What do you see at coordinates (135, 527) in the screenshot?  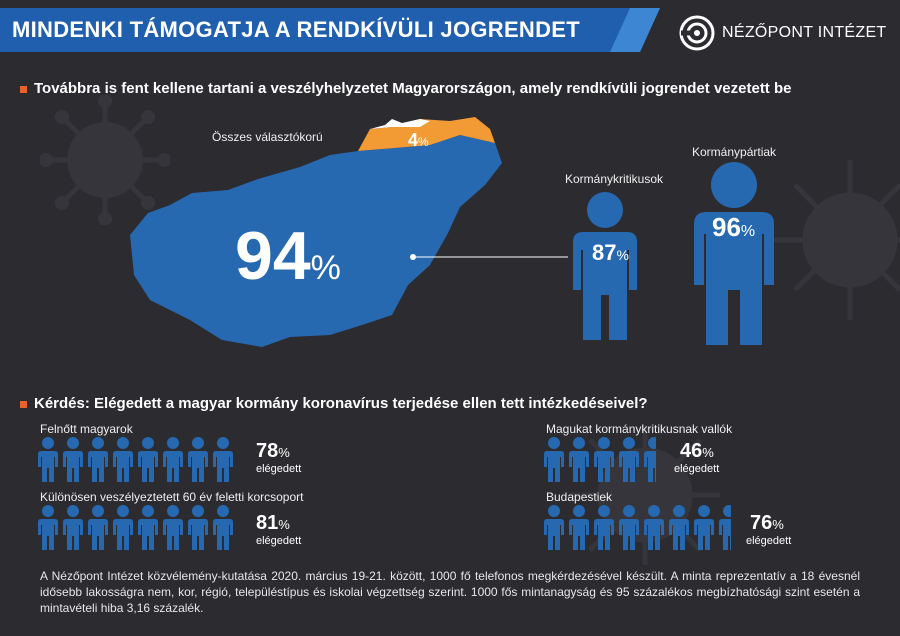 I see `pictogram-60-ev-feletti` at bounding box center [135, 527].